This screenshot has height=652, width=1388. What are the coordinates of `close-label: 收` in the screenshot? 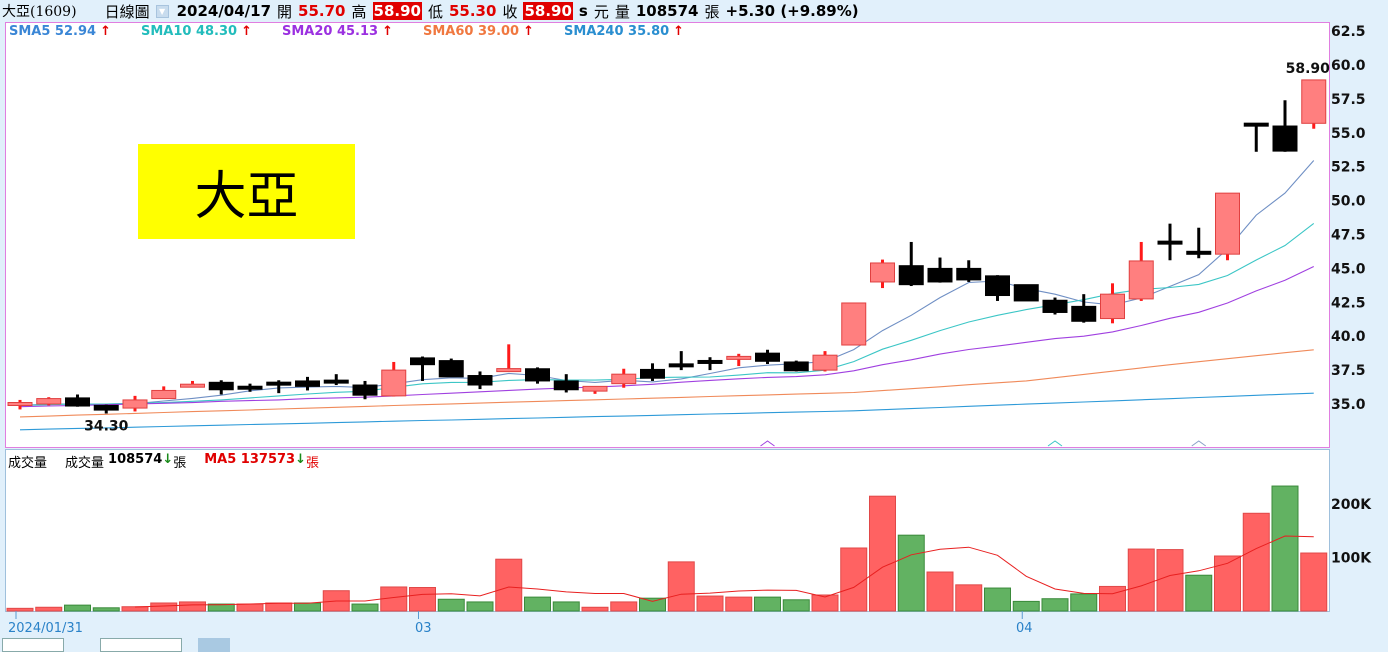 It's located at (510, 11).